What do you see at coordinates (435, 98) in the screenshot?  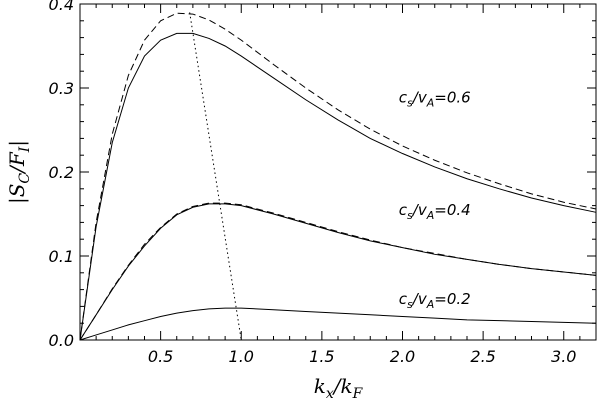 I see `series-annotation-1: cs/vA=0.6` at bounding box center [435, 98].